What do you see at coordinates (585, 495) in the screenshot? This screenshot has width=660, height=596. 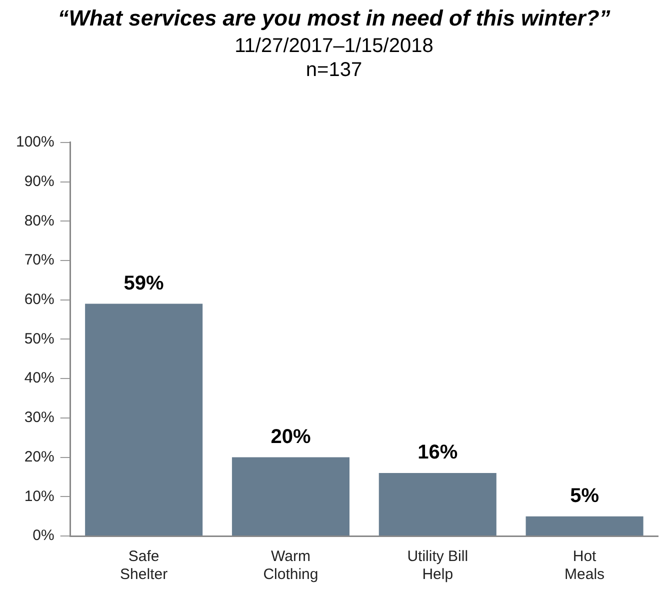 I see `data-label: 5%` at bounding box center [585, 495].